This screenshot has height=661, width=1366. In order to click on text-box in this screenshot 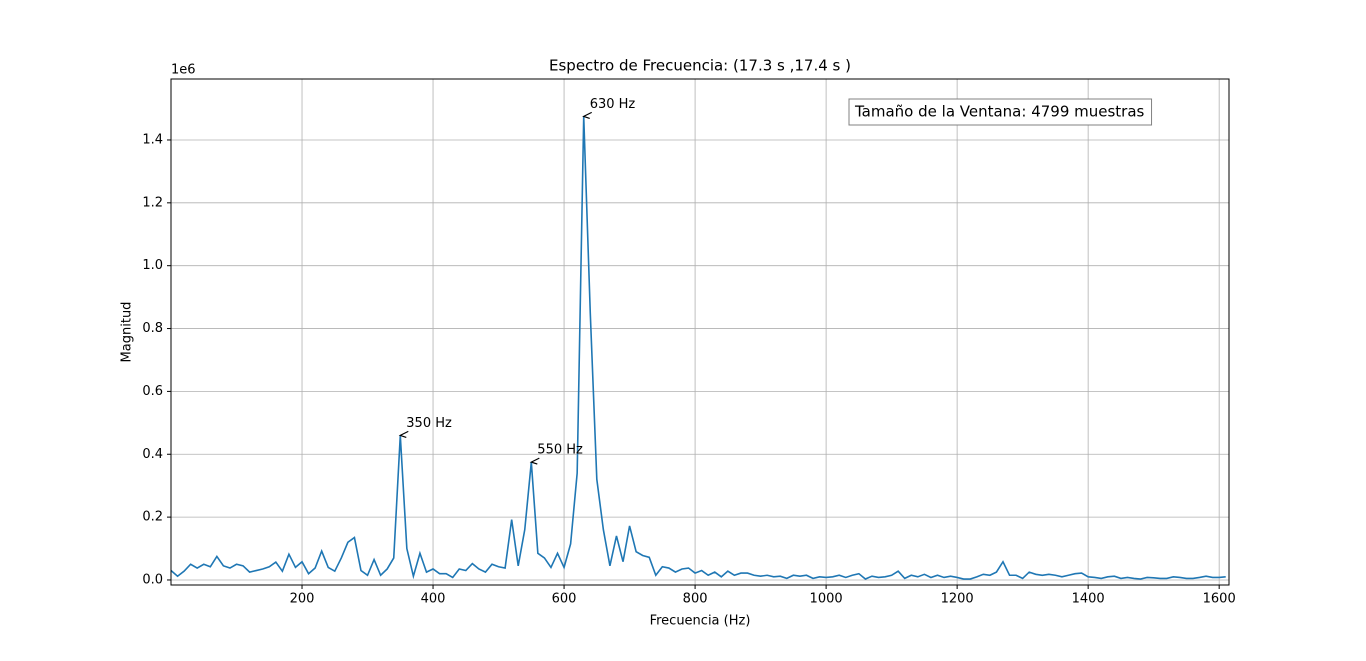, I will do `click(1000, 112)`.